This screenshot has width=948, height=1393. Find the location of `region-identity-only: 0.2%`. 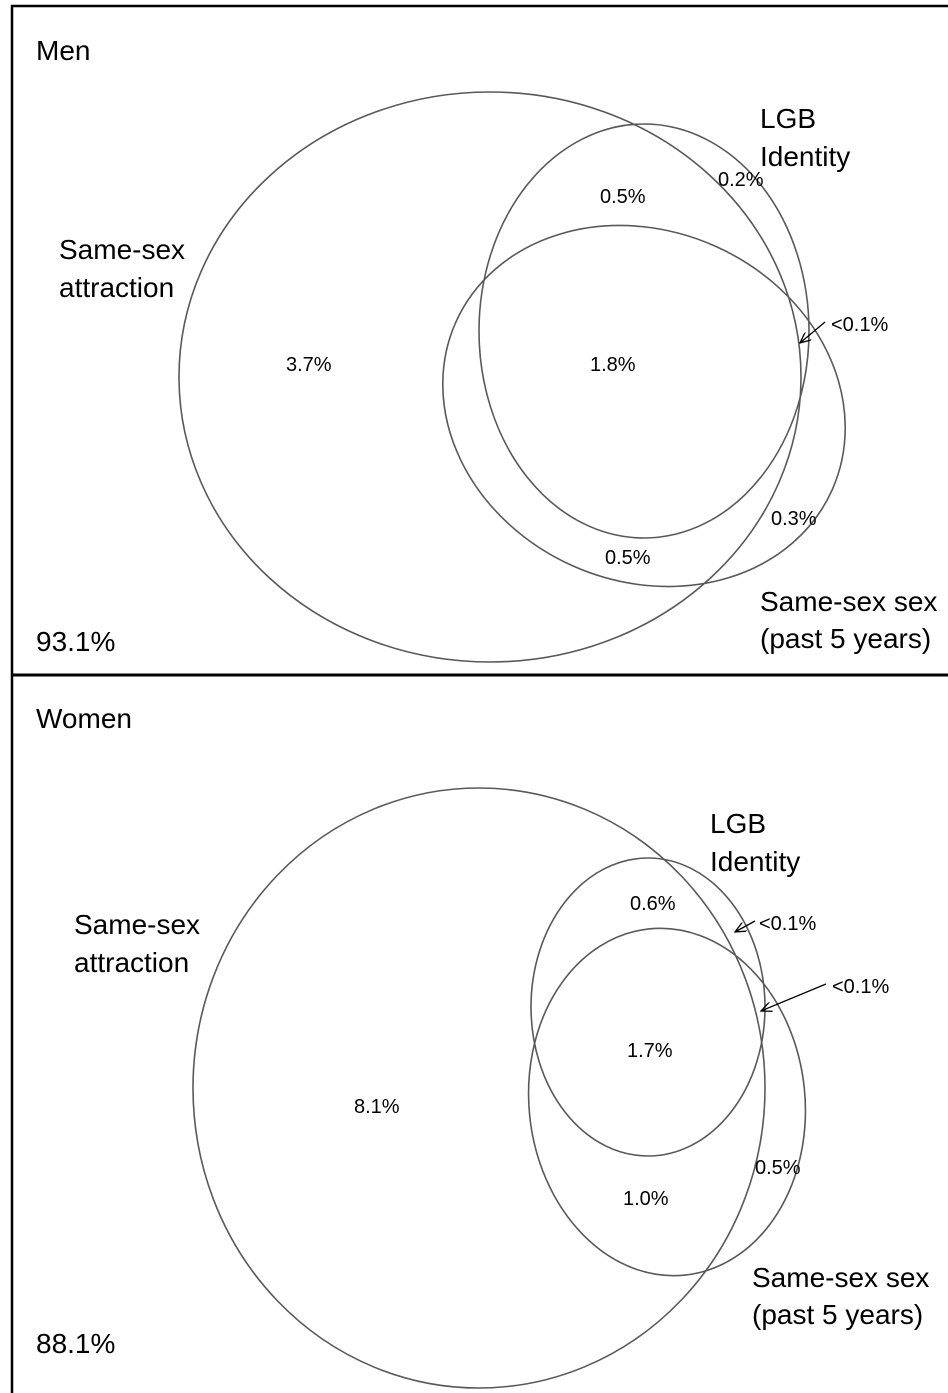

region-identity-only: 0.2% is located at coordinates (741, 180).